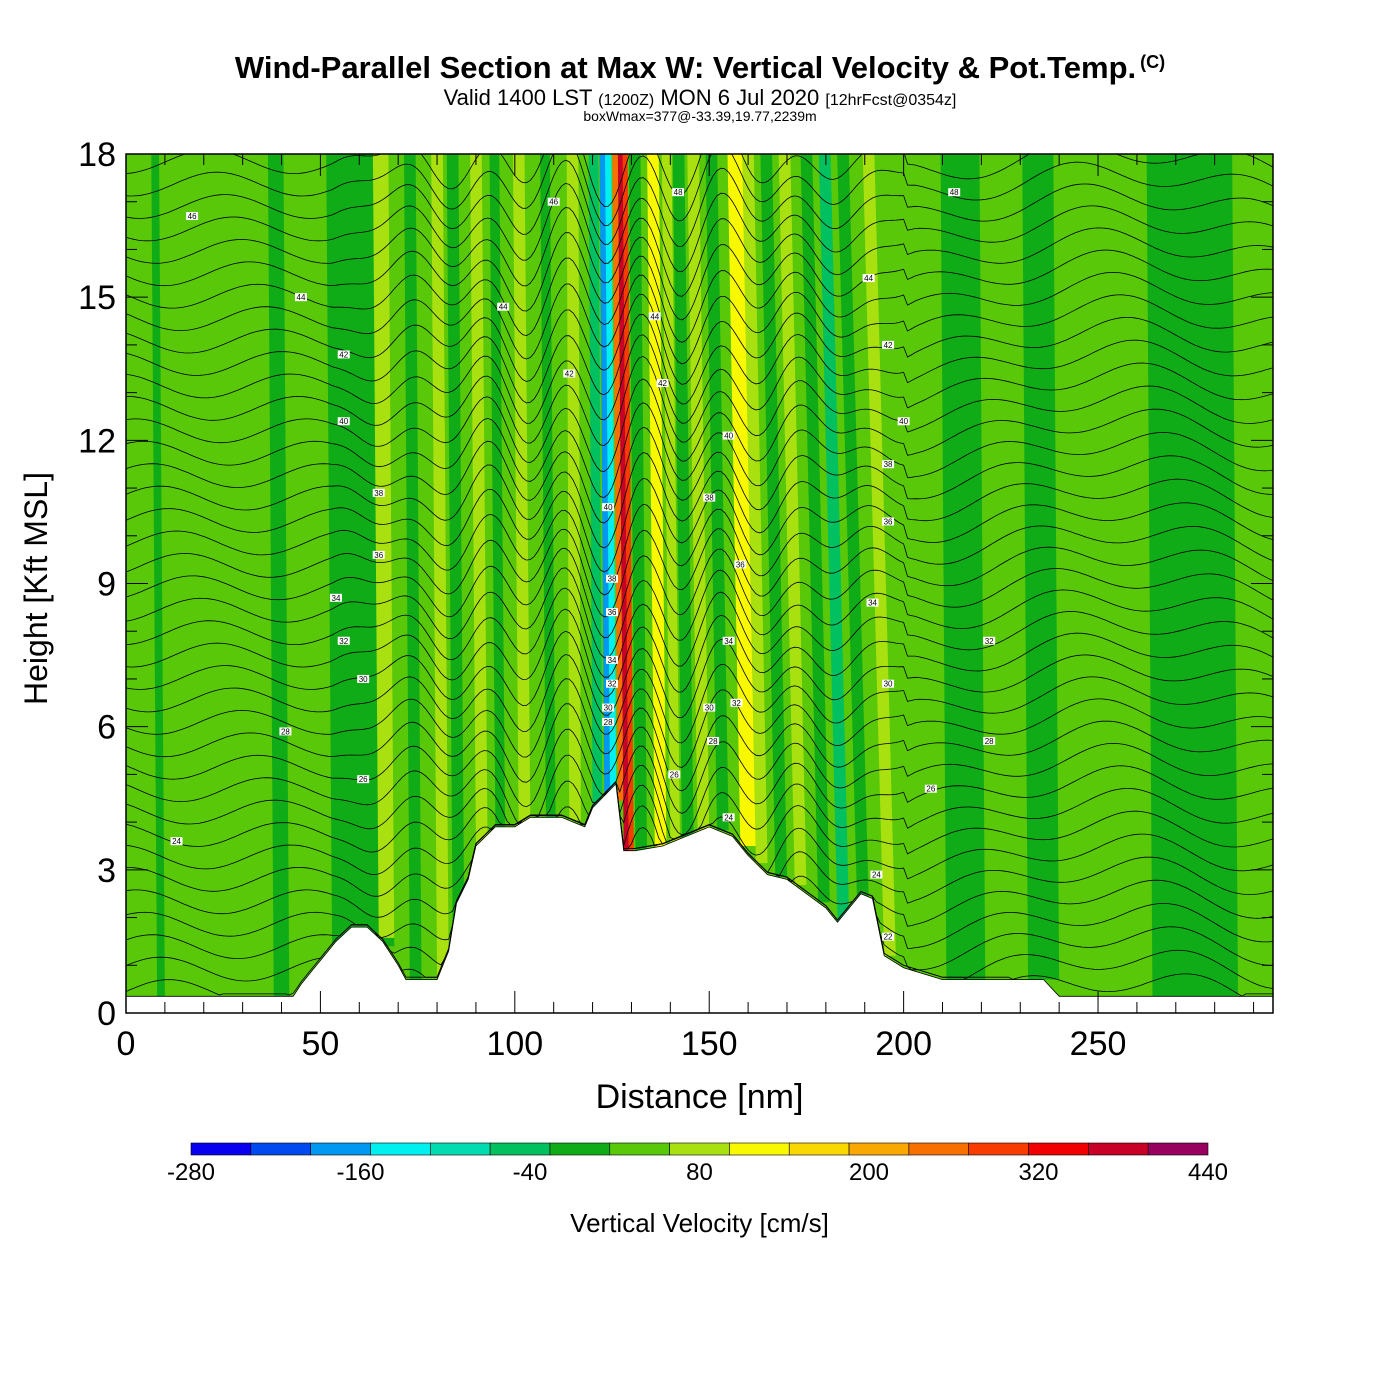  I want to click on valid-utc: (1200Z), so click(626, 100).